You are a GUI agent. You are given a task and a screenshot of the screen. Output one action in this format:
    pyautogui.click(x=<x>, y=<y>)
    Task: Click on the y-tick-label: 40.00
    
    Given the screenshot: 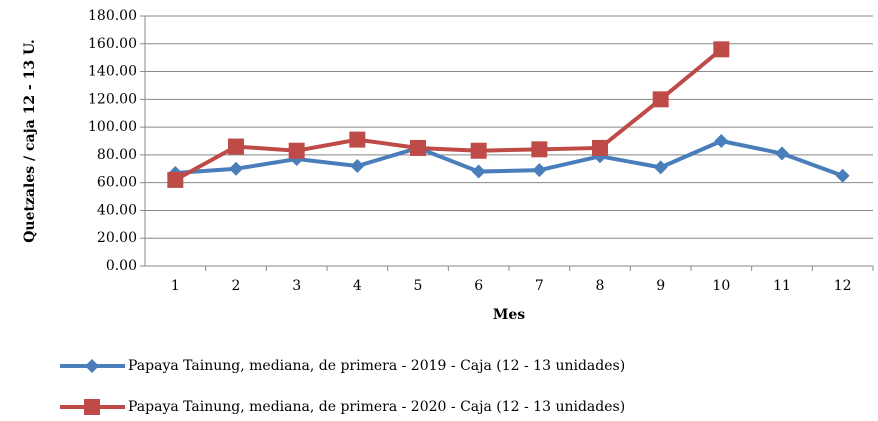 What is the action you would take?
    pyautogui.click(x=117, y=210)
    